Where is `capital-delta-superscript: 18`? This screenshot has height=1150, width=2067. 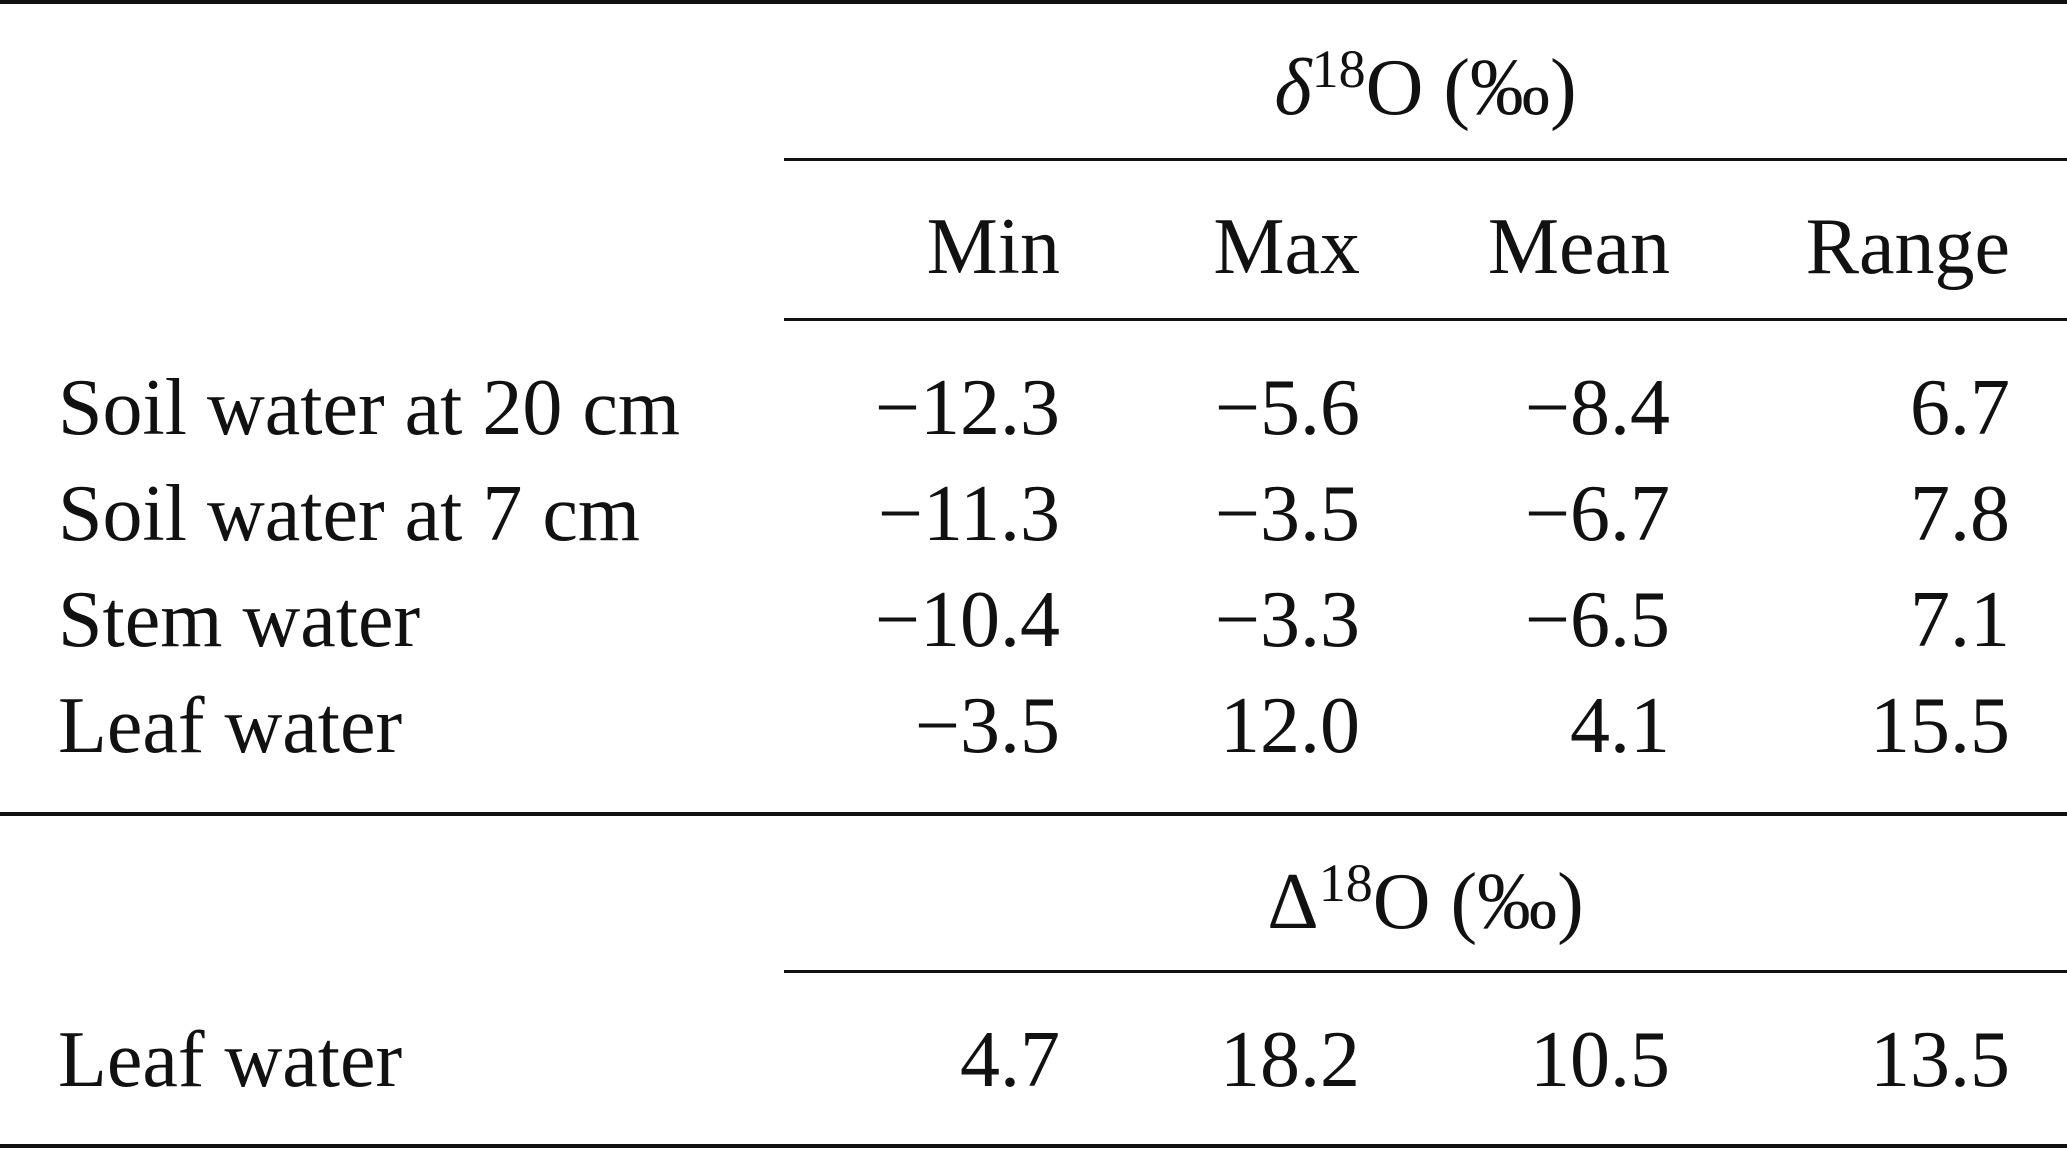 capital-delta-superscript: 18 is located at coordinates (1345, 883).